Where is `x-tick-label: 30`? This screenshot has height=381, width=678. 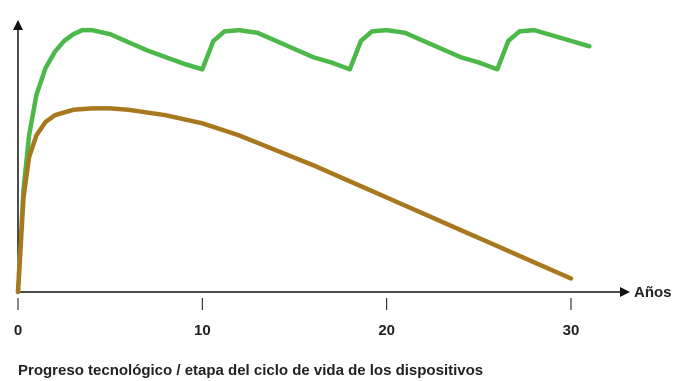
x-tick-label: 30 is located at coordinates (571, 330).